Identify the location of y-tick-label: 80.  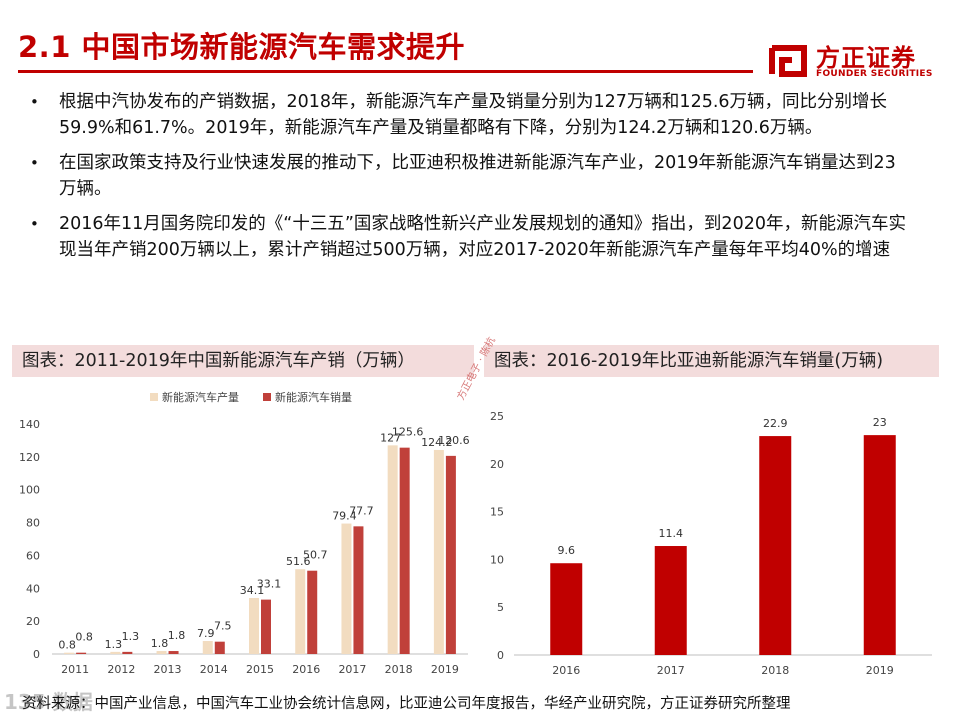
(33, 523).